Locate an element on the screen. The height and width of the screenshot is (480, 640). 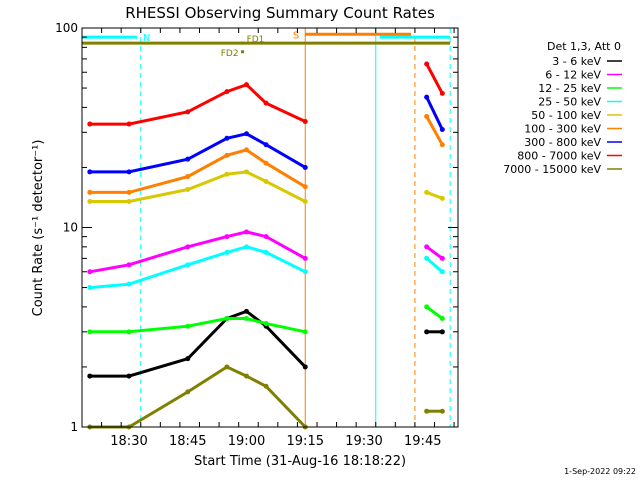
y-tick-label: 100 is located at coordinates (66, 28).